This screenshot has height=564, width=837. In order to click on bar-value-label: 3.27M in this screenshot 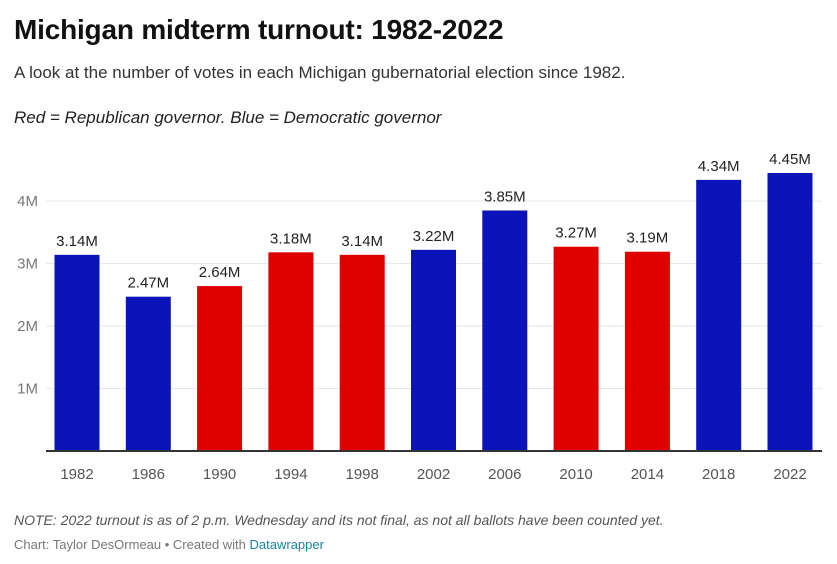, I will do `click(576, 233)`.